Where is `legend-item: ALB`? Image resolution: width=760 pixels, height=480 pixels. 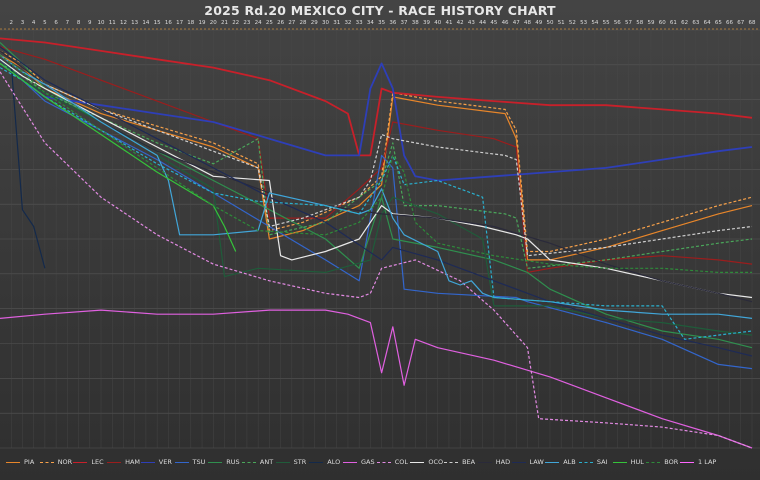
legend-item: ALB is located at coordinates (560, 462).